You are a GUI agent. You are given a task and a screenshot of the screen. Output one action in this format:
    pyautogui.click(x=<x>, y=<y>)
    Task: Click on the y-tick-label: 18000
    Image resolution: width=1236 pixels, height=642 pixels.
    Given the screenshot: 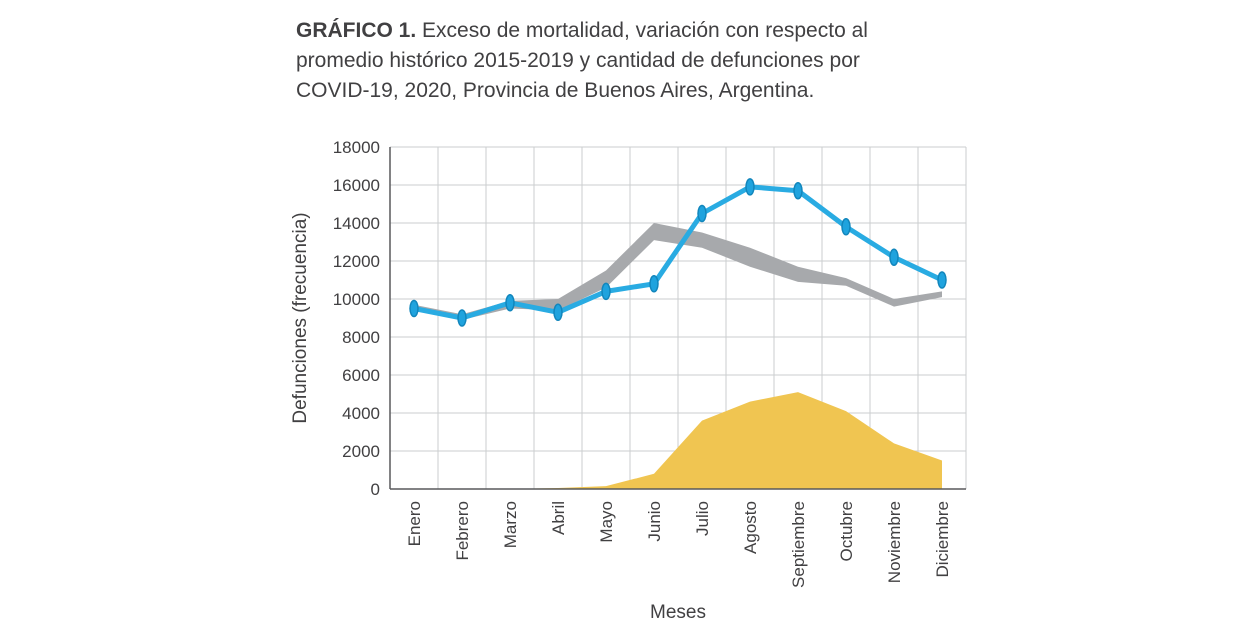 What is the action you would take?
    pyautogui.click(x=356, y=148)
    